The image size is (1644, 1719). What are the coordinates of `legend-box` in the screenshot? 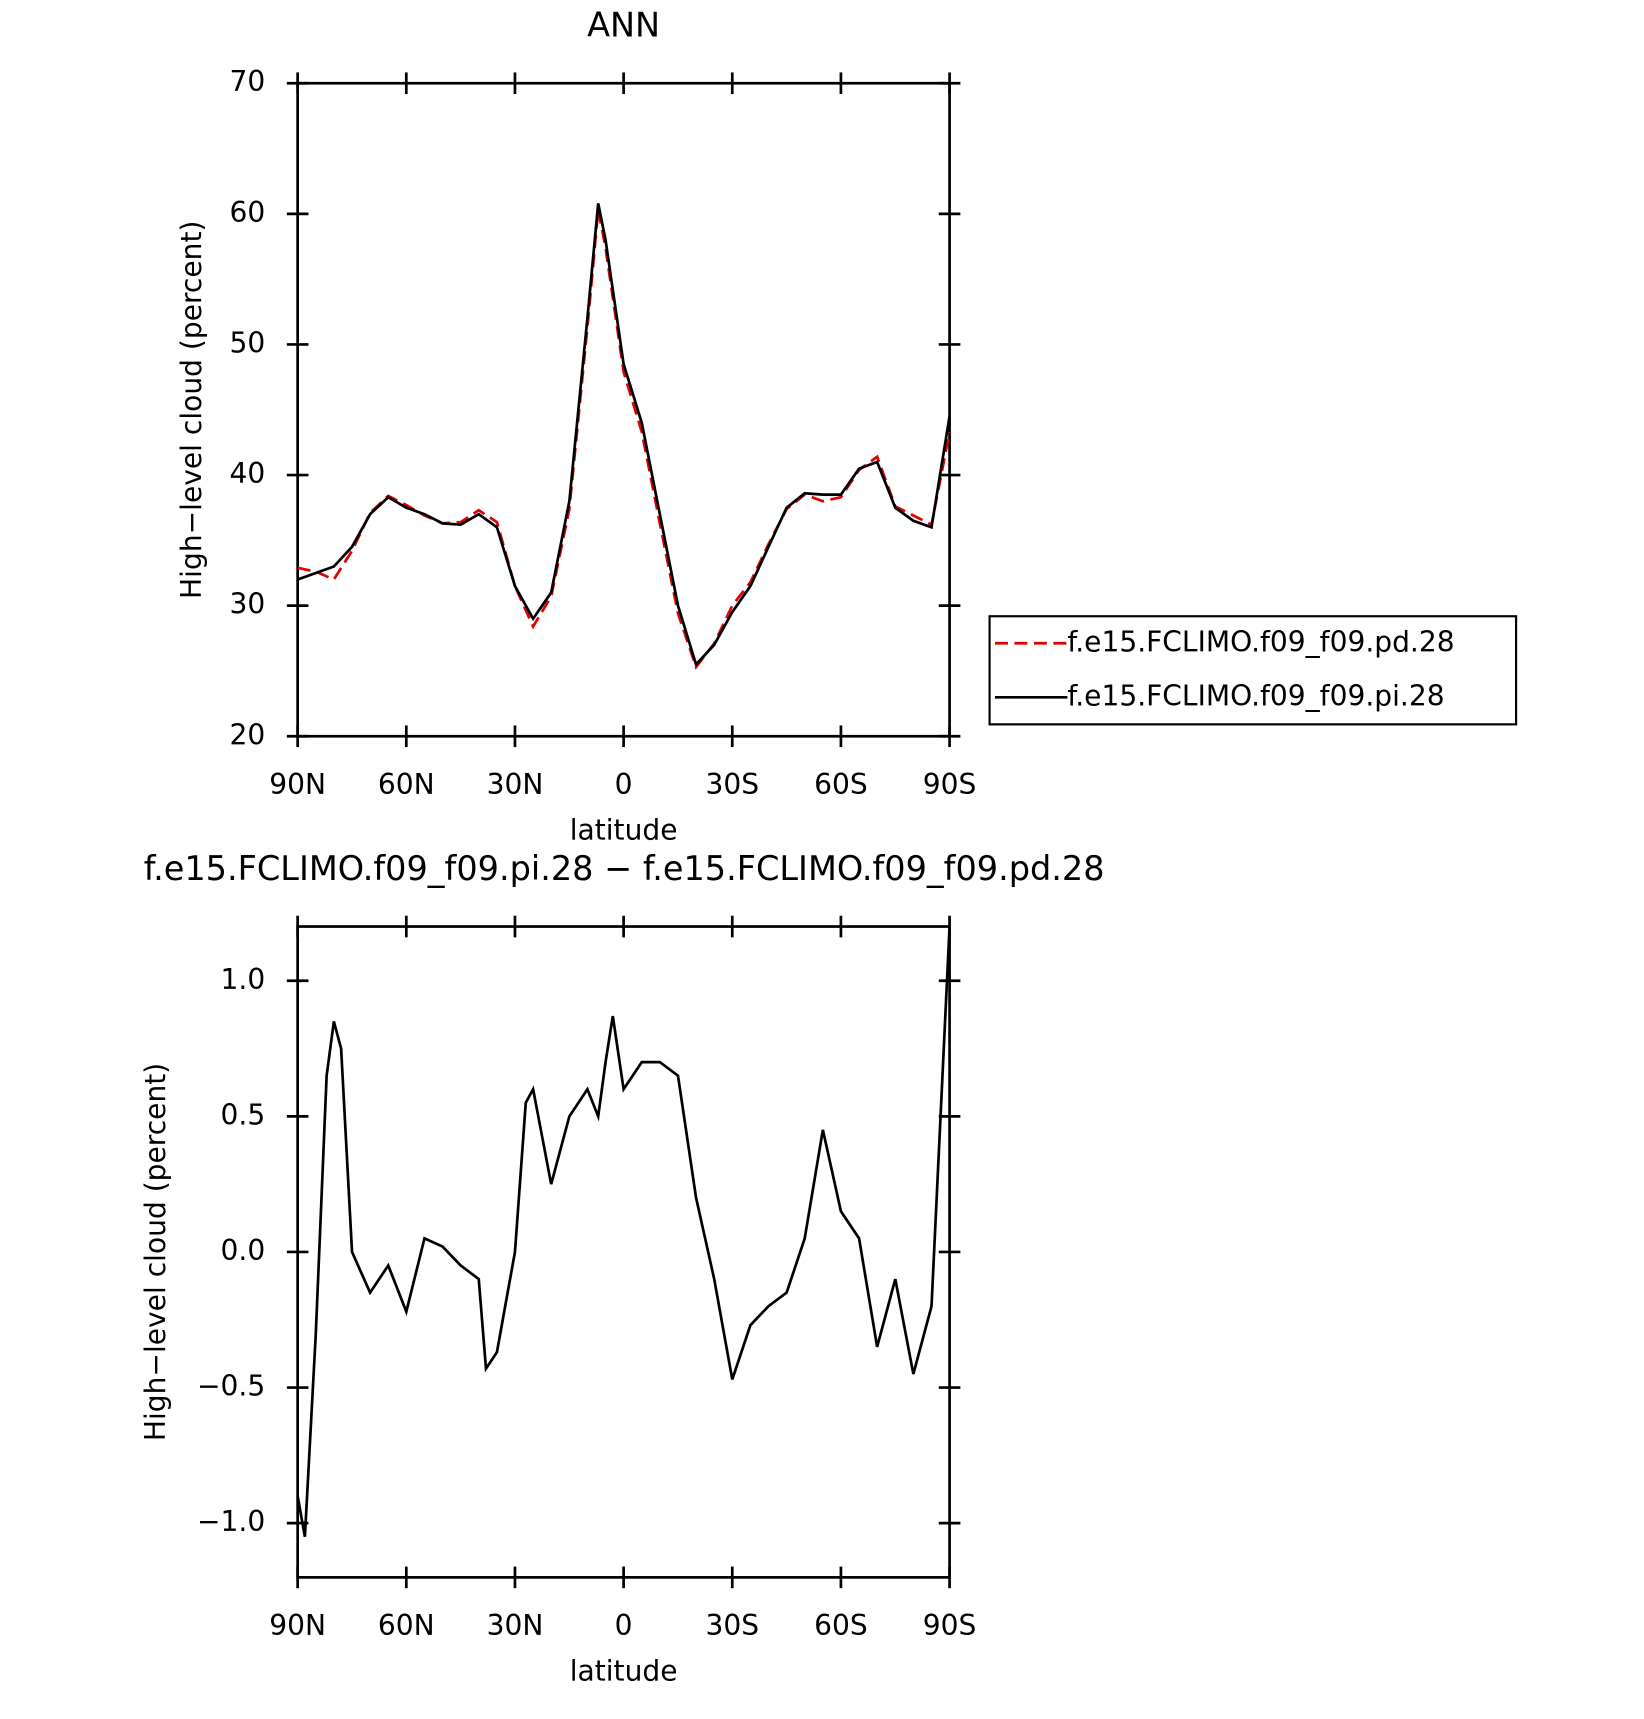 It's located at (1253, 670).